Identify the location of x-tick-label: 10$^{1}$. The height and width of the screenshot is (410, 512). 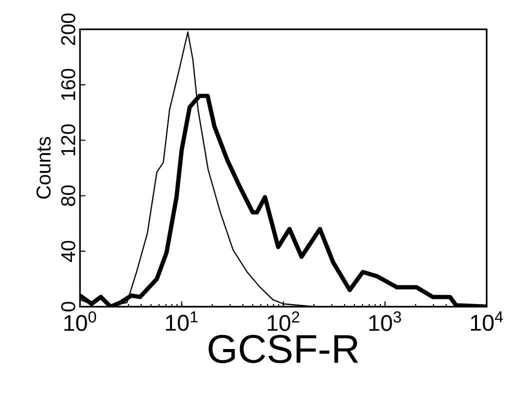
(182, 321).